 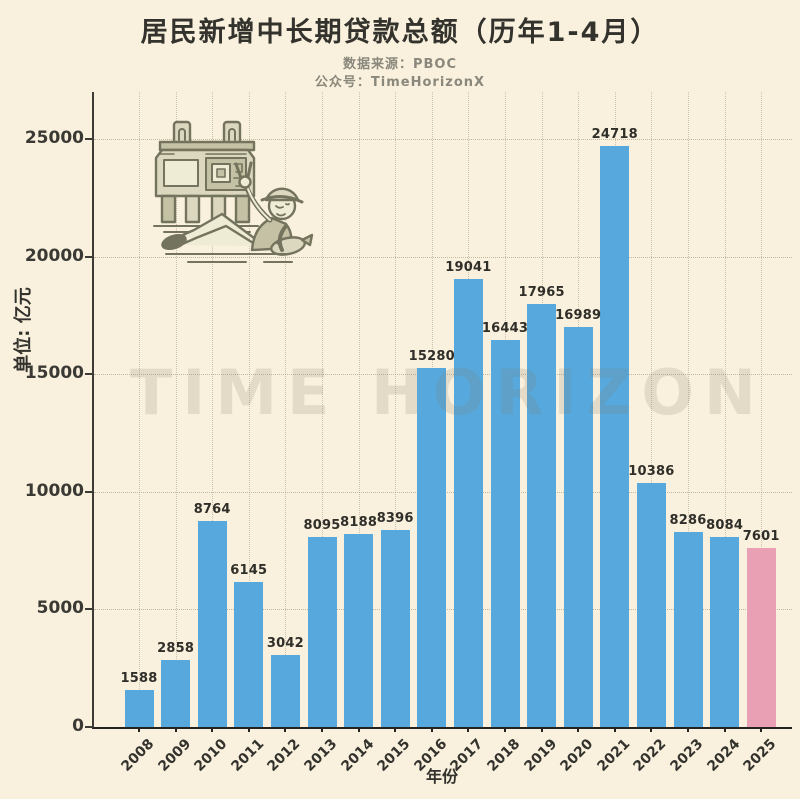 What do you see at coordinates (359, 522) in the screenshot?
I see `bar-value-label: 8188` at bounding box center [359, 522].